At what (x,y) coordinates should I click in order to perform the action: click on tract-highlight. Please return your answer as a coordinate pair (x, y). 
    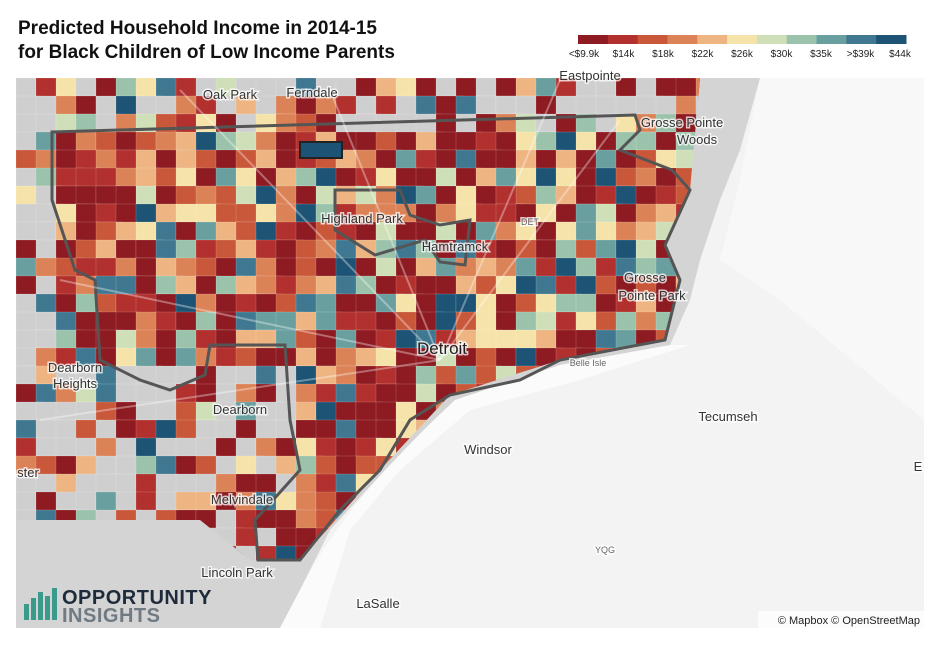
    Looking at the image, I should click on (321, 150).